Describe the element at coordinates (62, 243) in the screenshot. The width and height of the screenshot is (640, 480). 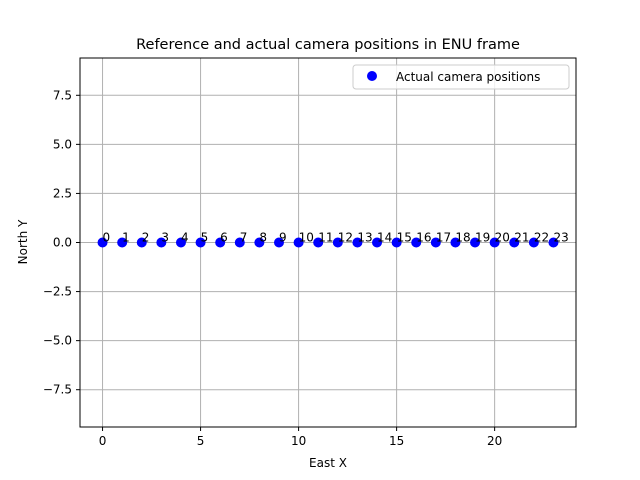
I see `y-tick-label: 0.0` at that location.